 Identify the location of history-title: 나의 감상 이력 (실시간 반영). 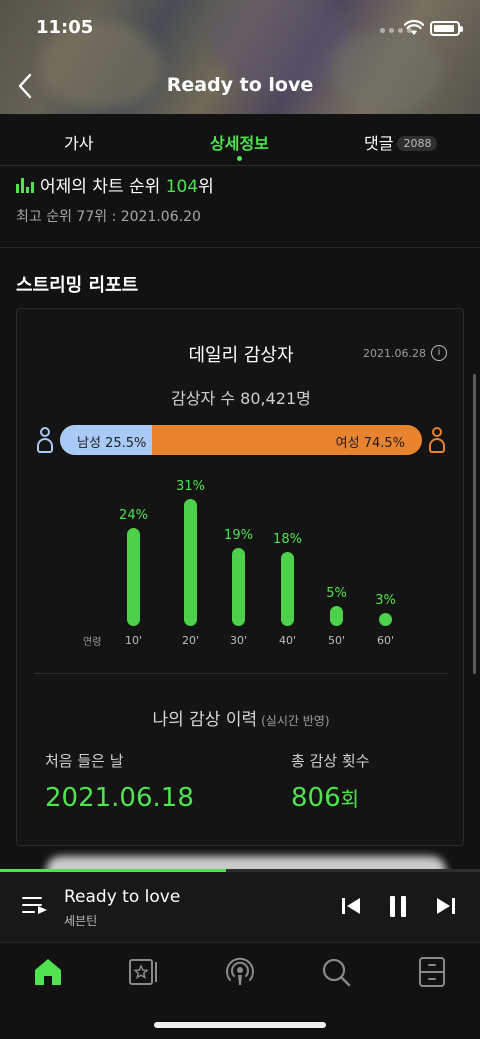
(241, 717).